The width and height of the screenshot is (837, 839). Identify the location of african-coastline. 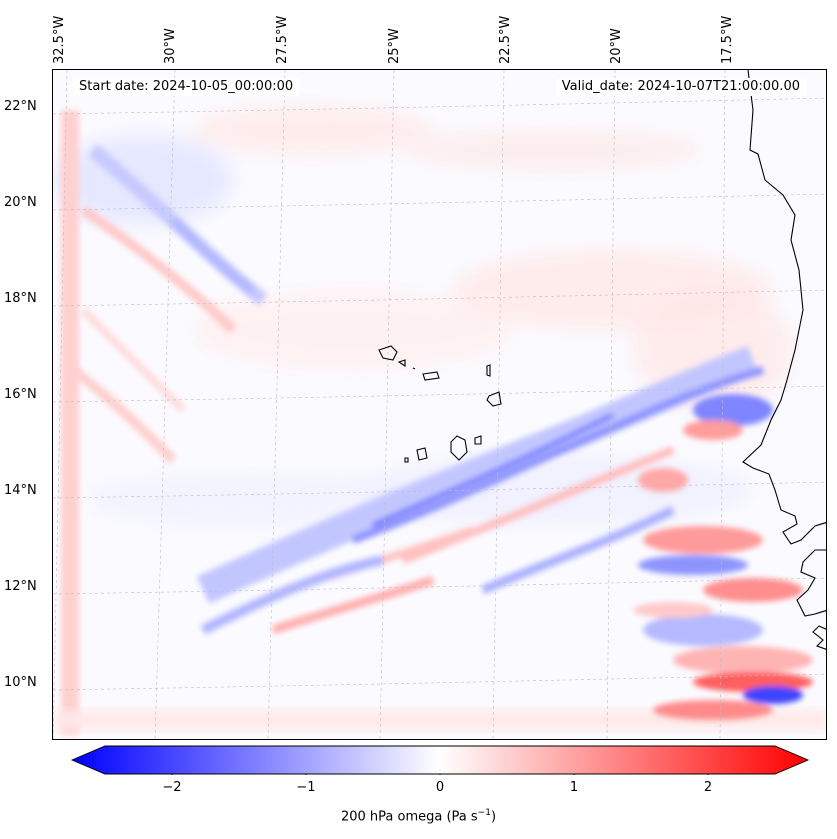
(784, 360).